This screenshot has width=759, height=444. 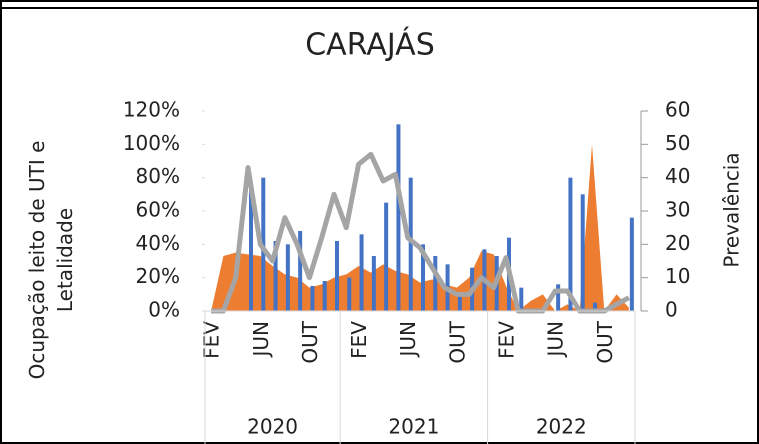 What do you see at coordinates (677, 110) in the screenshot?
I see `y2-tick-label: 60` at bounding box center [677, 110].